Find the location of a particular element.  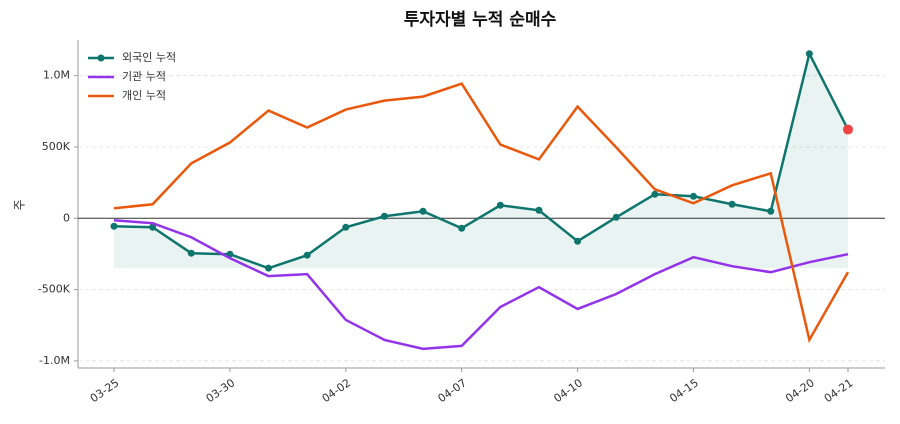

x-tick-label: 04-15 is located at coordinates (684, 390).